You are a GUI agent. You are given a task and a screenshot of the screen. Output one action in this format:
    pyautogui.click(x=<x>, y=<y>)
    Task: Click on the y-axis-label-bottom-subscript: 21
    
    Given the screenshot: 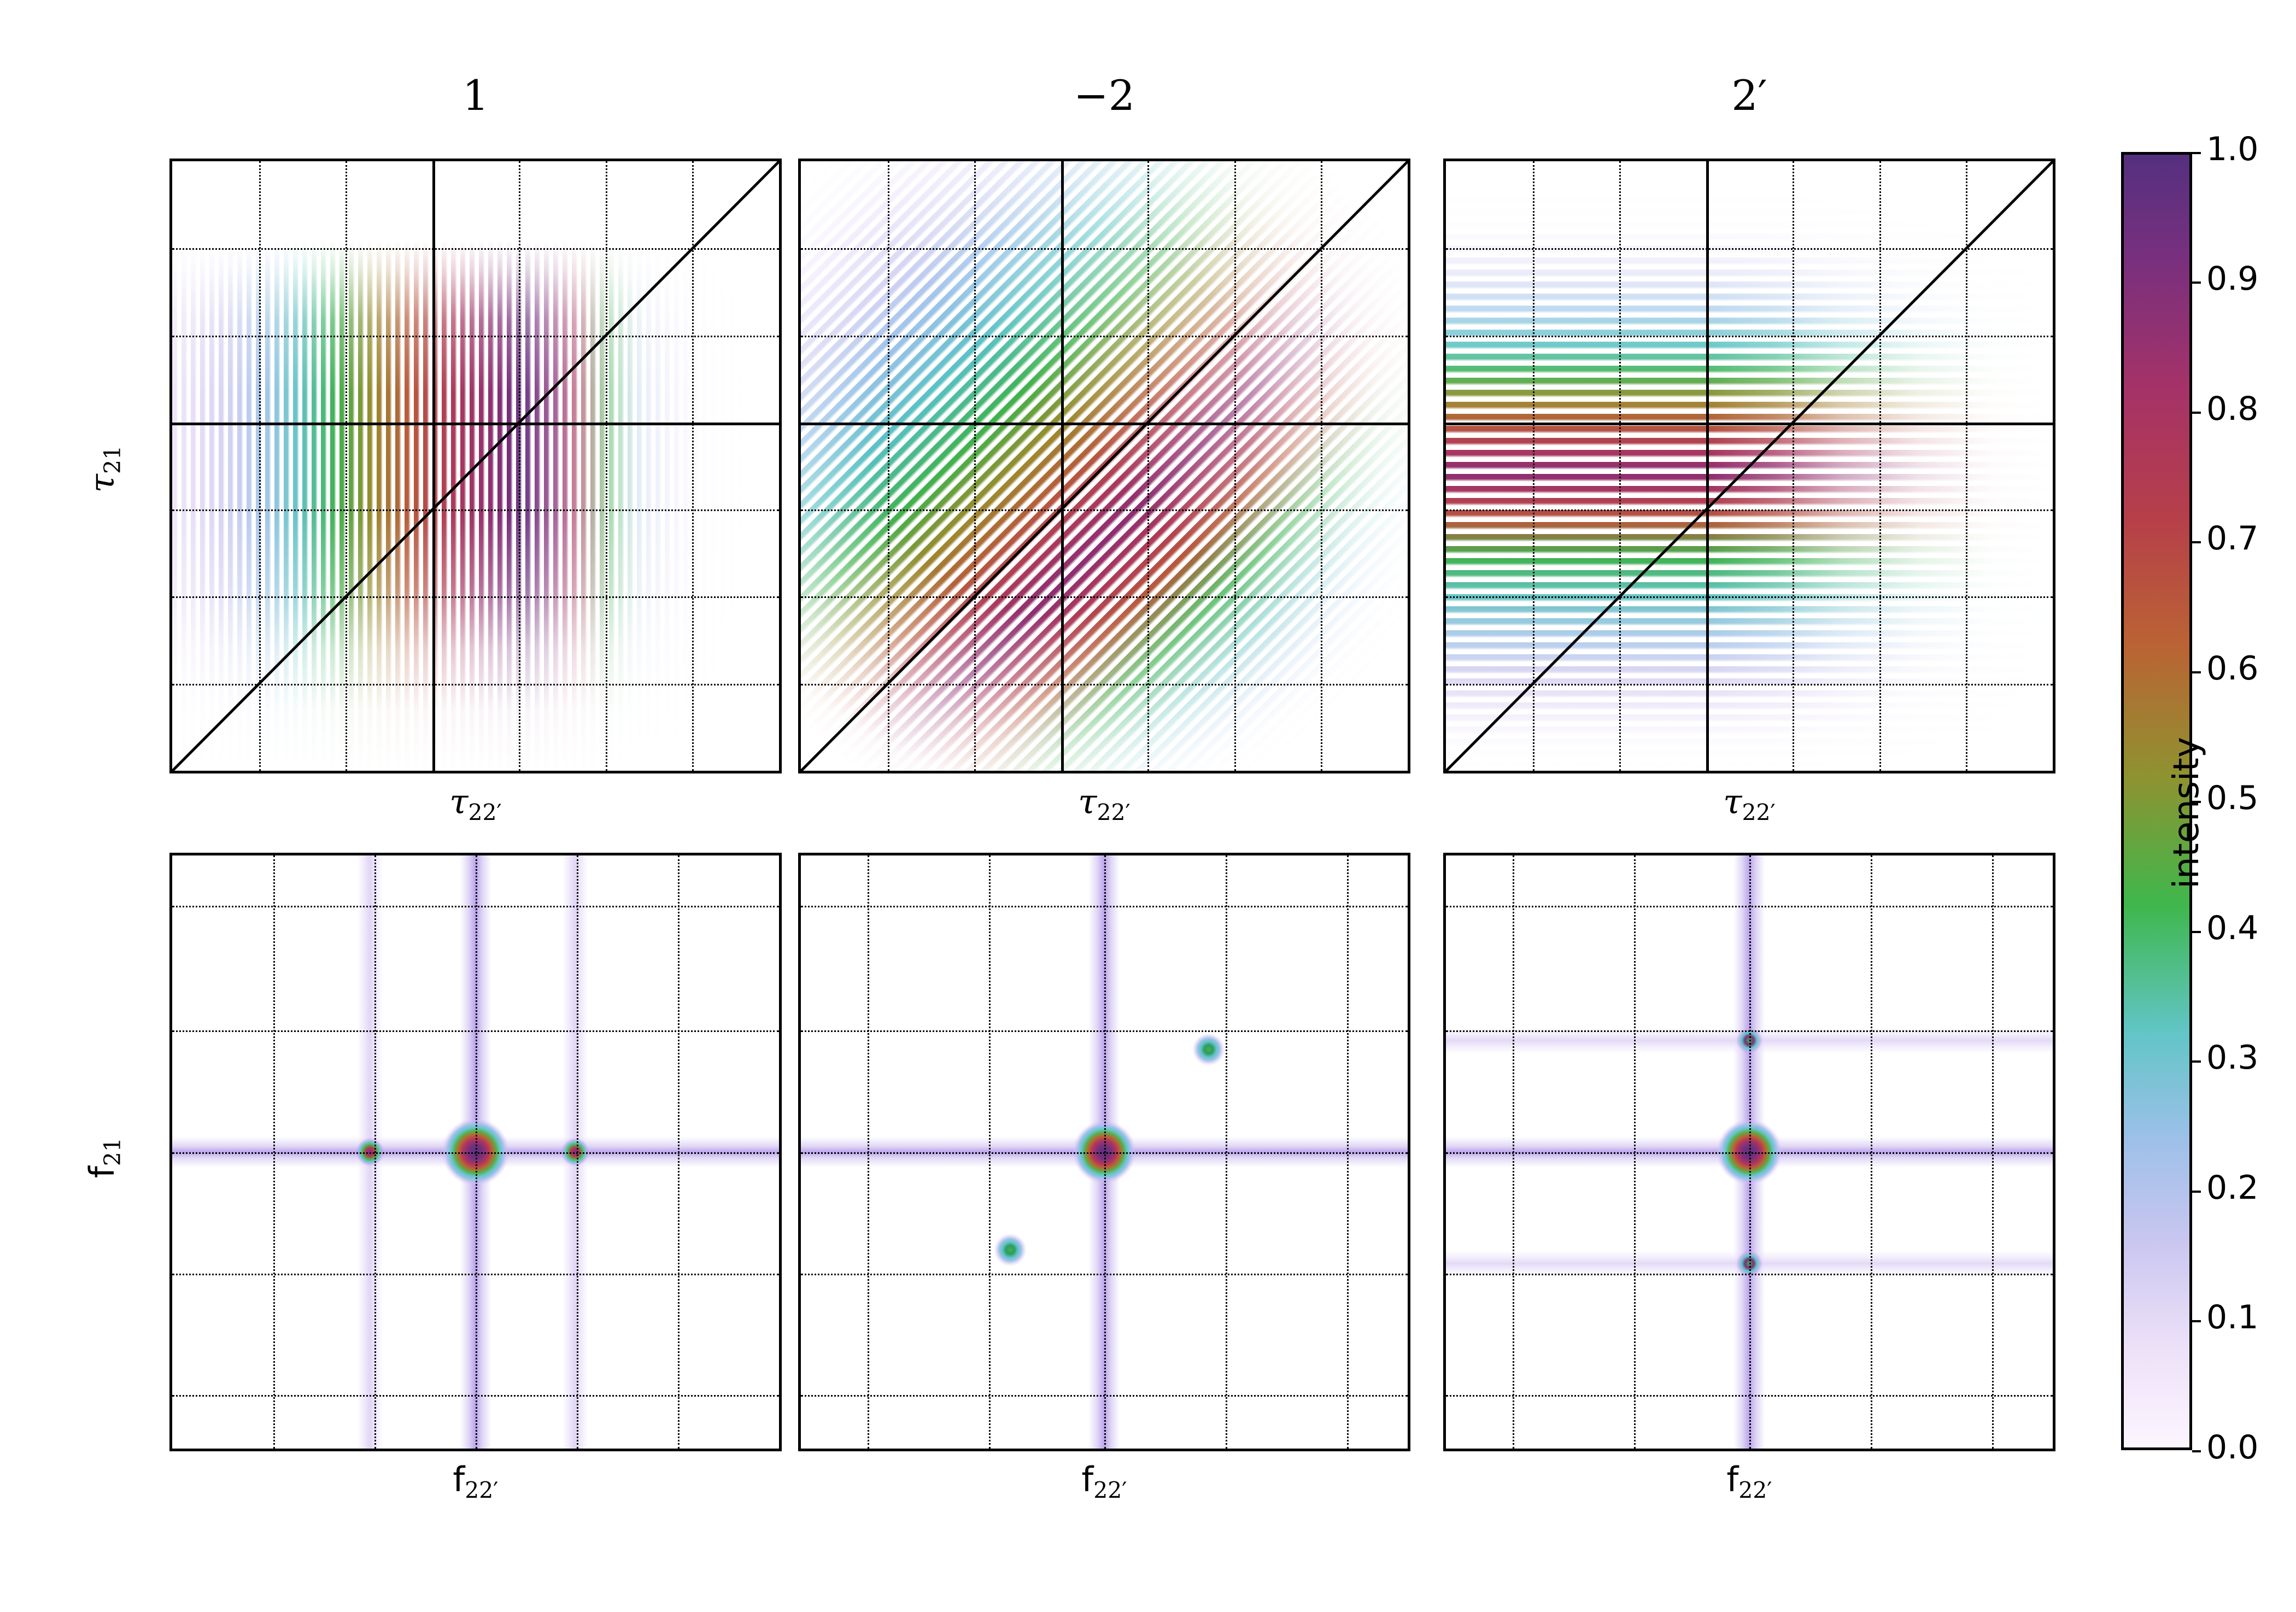 What is the action you would take?
    pyautogui.click(x=112, y=1152)
    